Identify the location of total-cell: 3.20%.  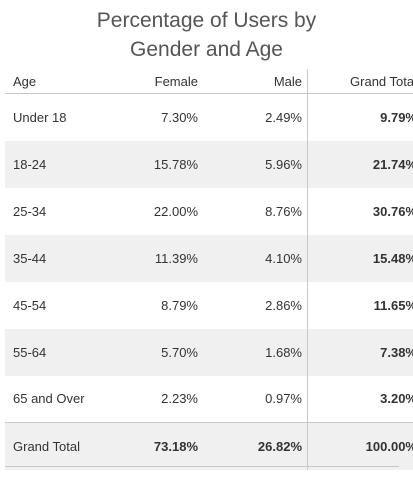
(360, 399).